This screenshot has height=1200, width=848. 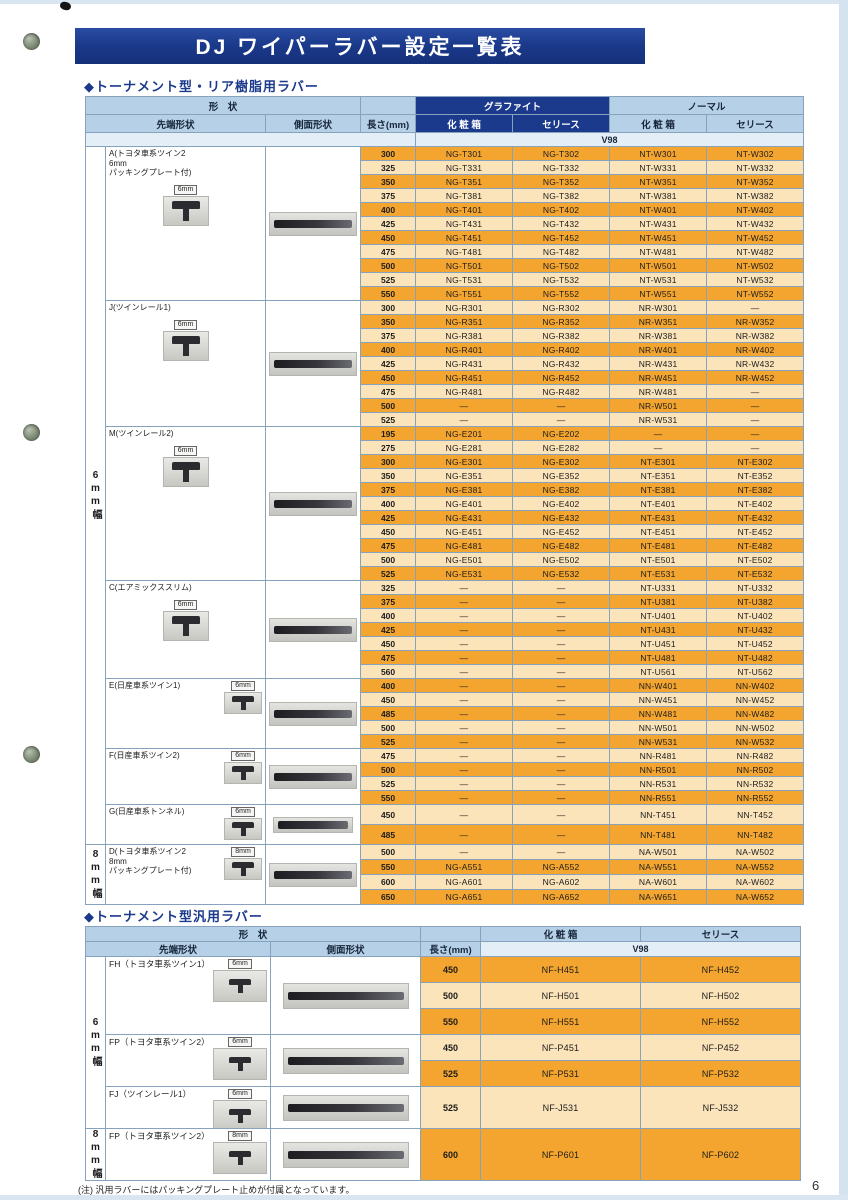 What do you see at coordinates (561, 1154) in the screenshot?
I see `part-number: NF-P601` at bounding box center [561, 1154].